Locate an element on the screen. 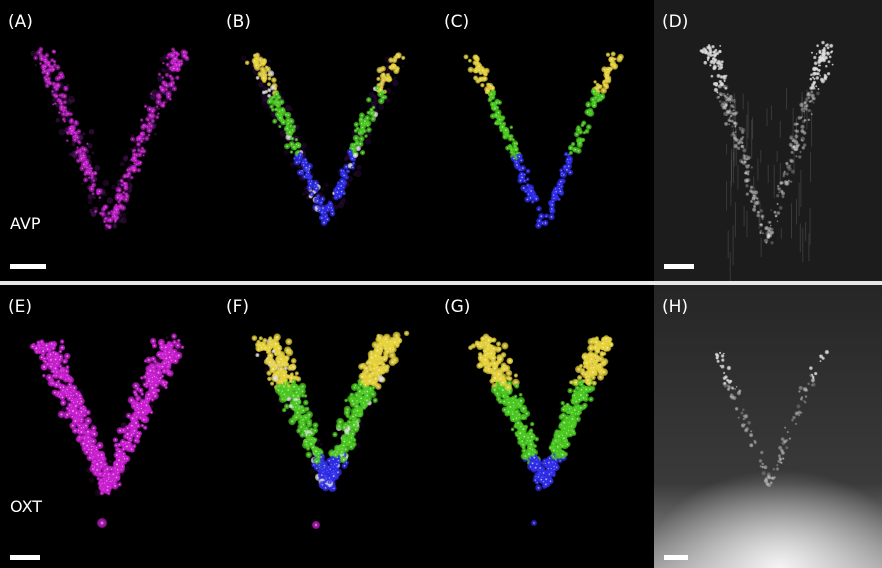 The width and height of the screenshot is (882, 568). row-label-avp: AVP is located at coordinates (25, 223).